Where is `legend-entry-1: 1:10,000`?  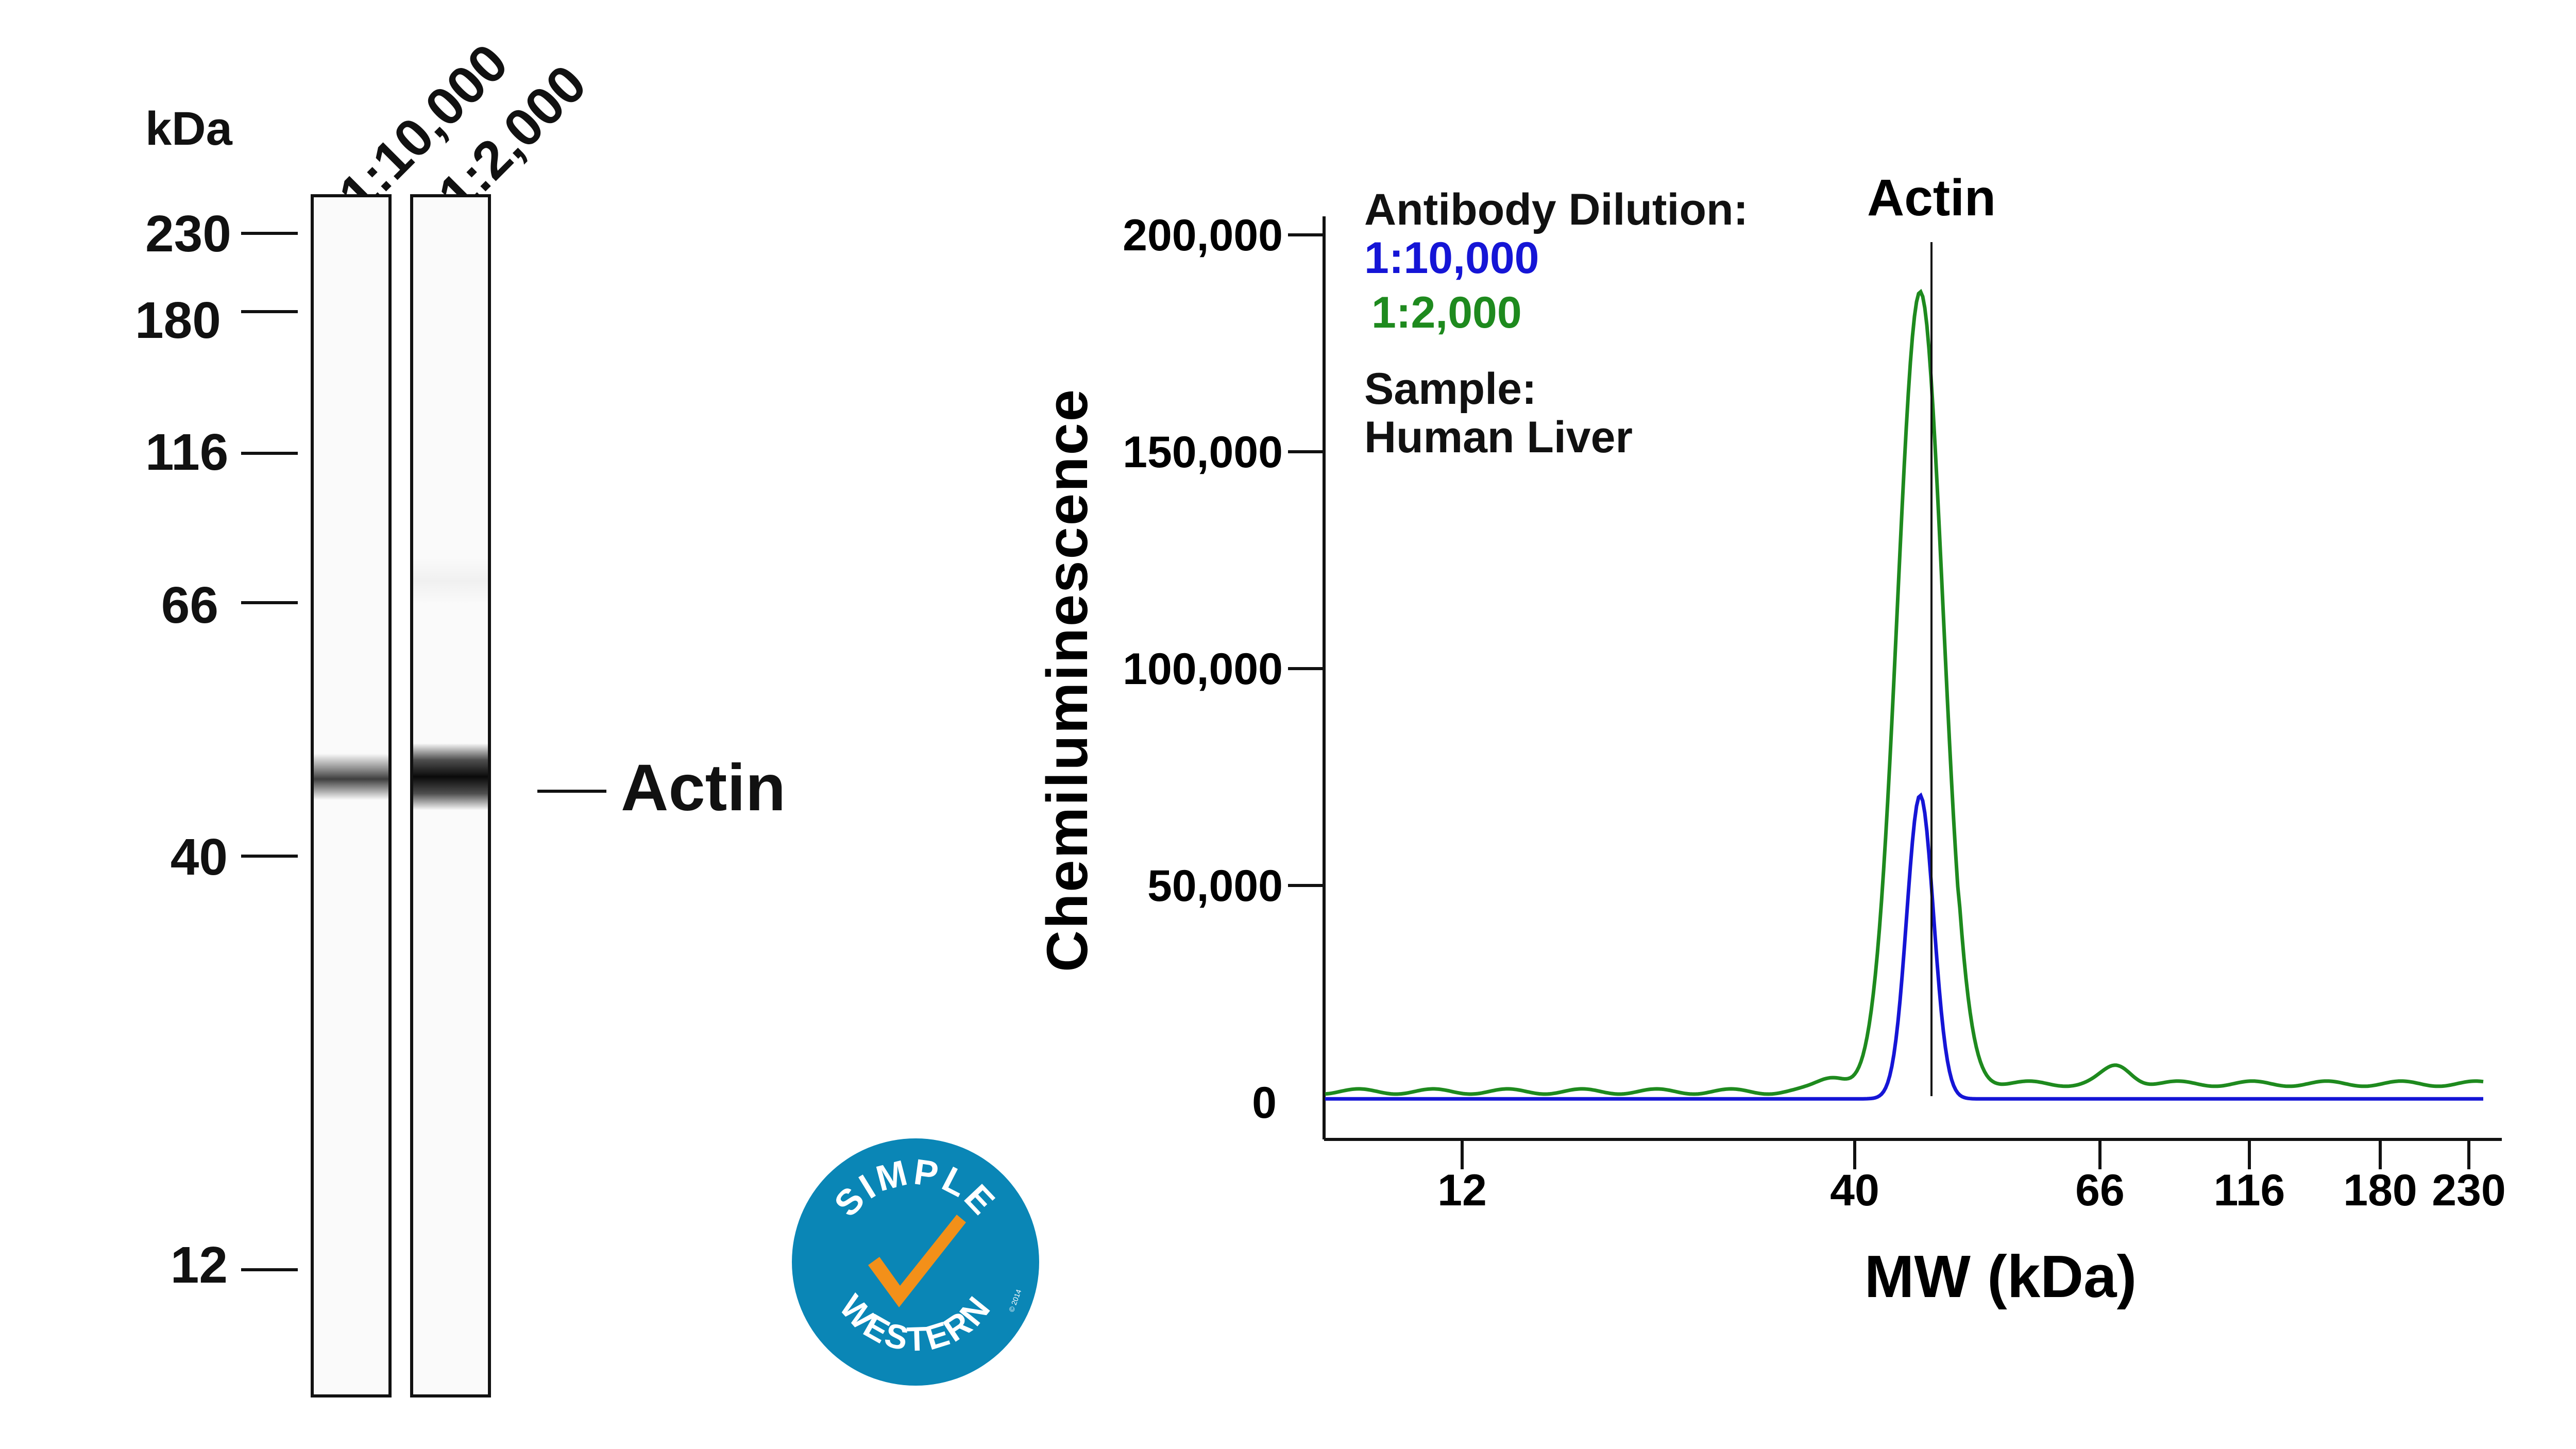
legend-entry-1: 1:10,000 is located at coordinates (1451, 258).